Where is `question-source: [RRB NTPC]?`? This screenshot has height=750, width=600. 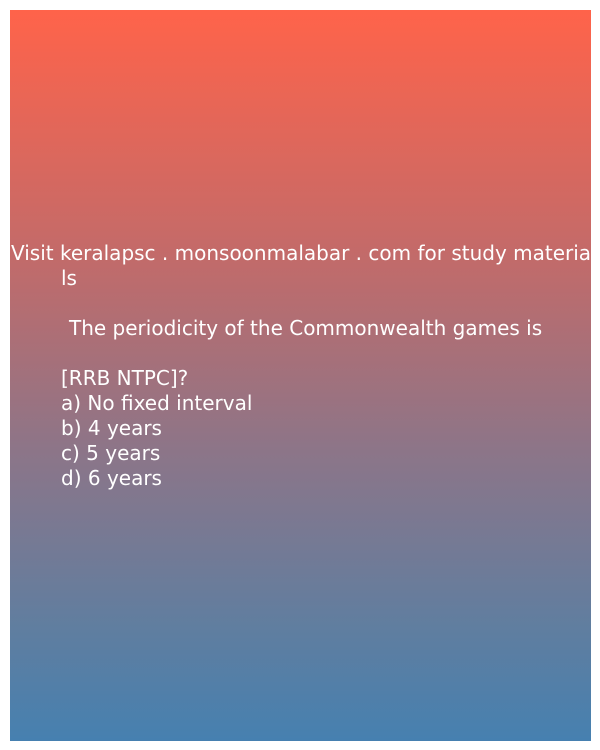
question-source: [RRB NTPC]? is located at coordinates (125, 378).